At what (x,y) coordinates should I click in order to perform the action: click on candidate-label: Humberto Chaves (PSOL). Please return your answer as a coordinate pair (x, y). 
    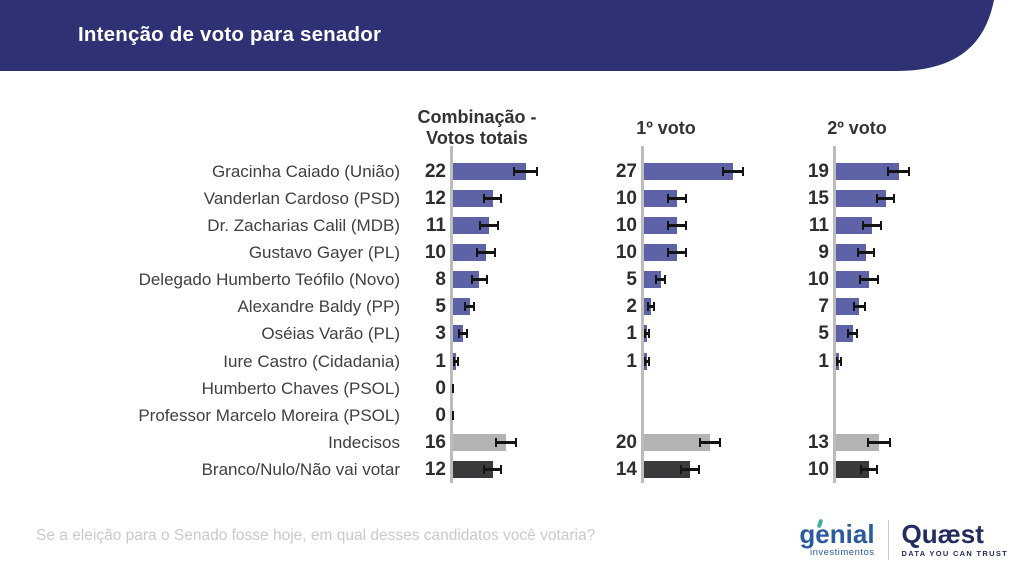
    Looking at the image, I should click on (300, 388).